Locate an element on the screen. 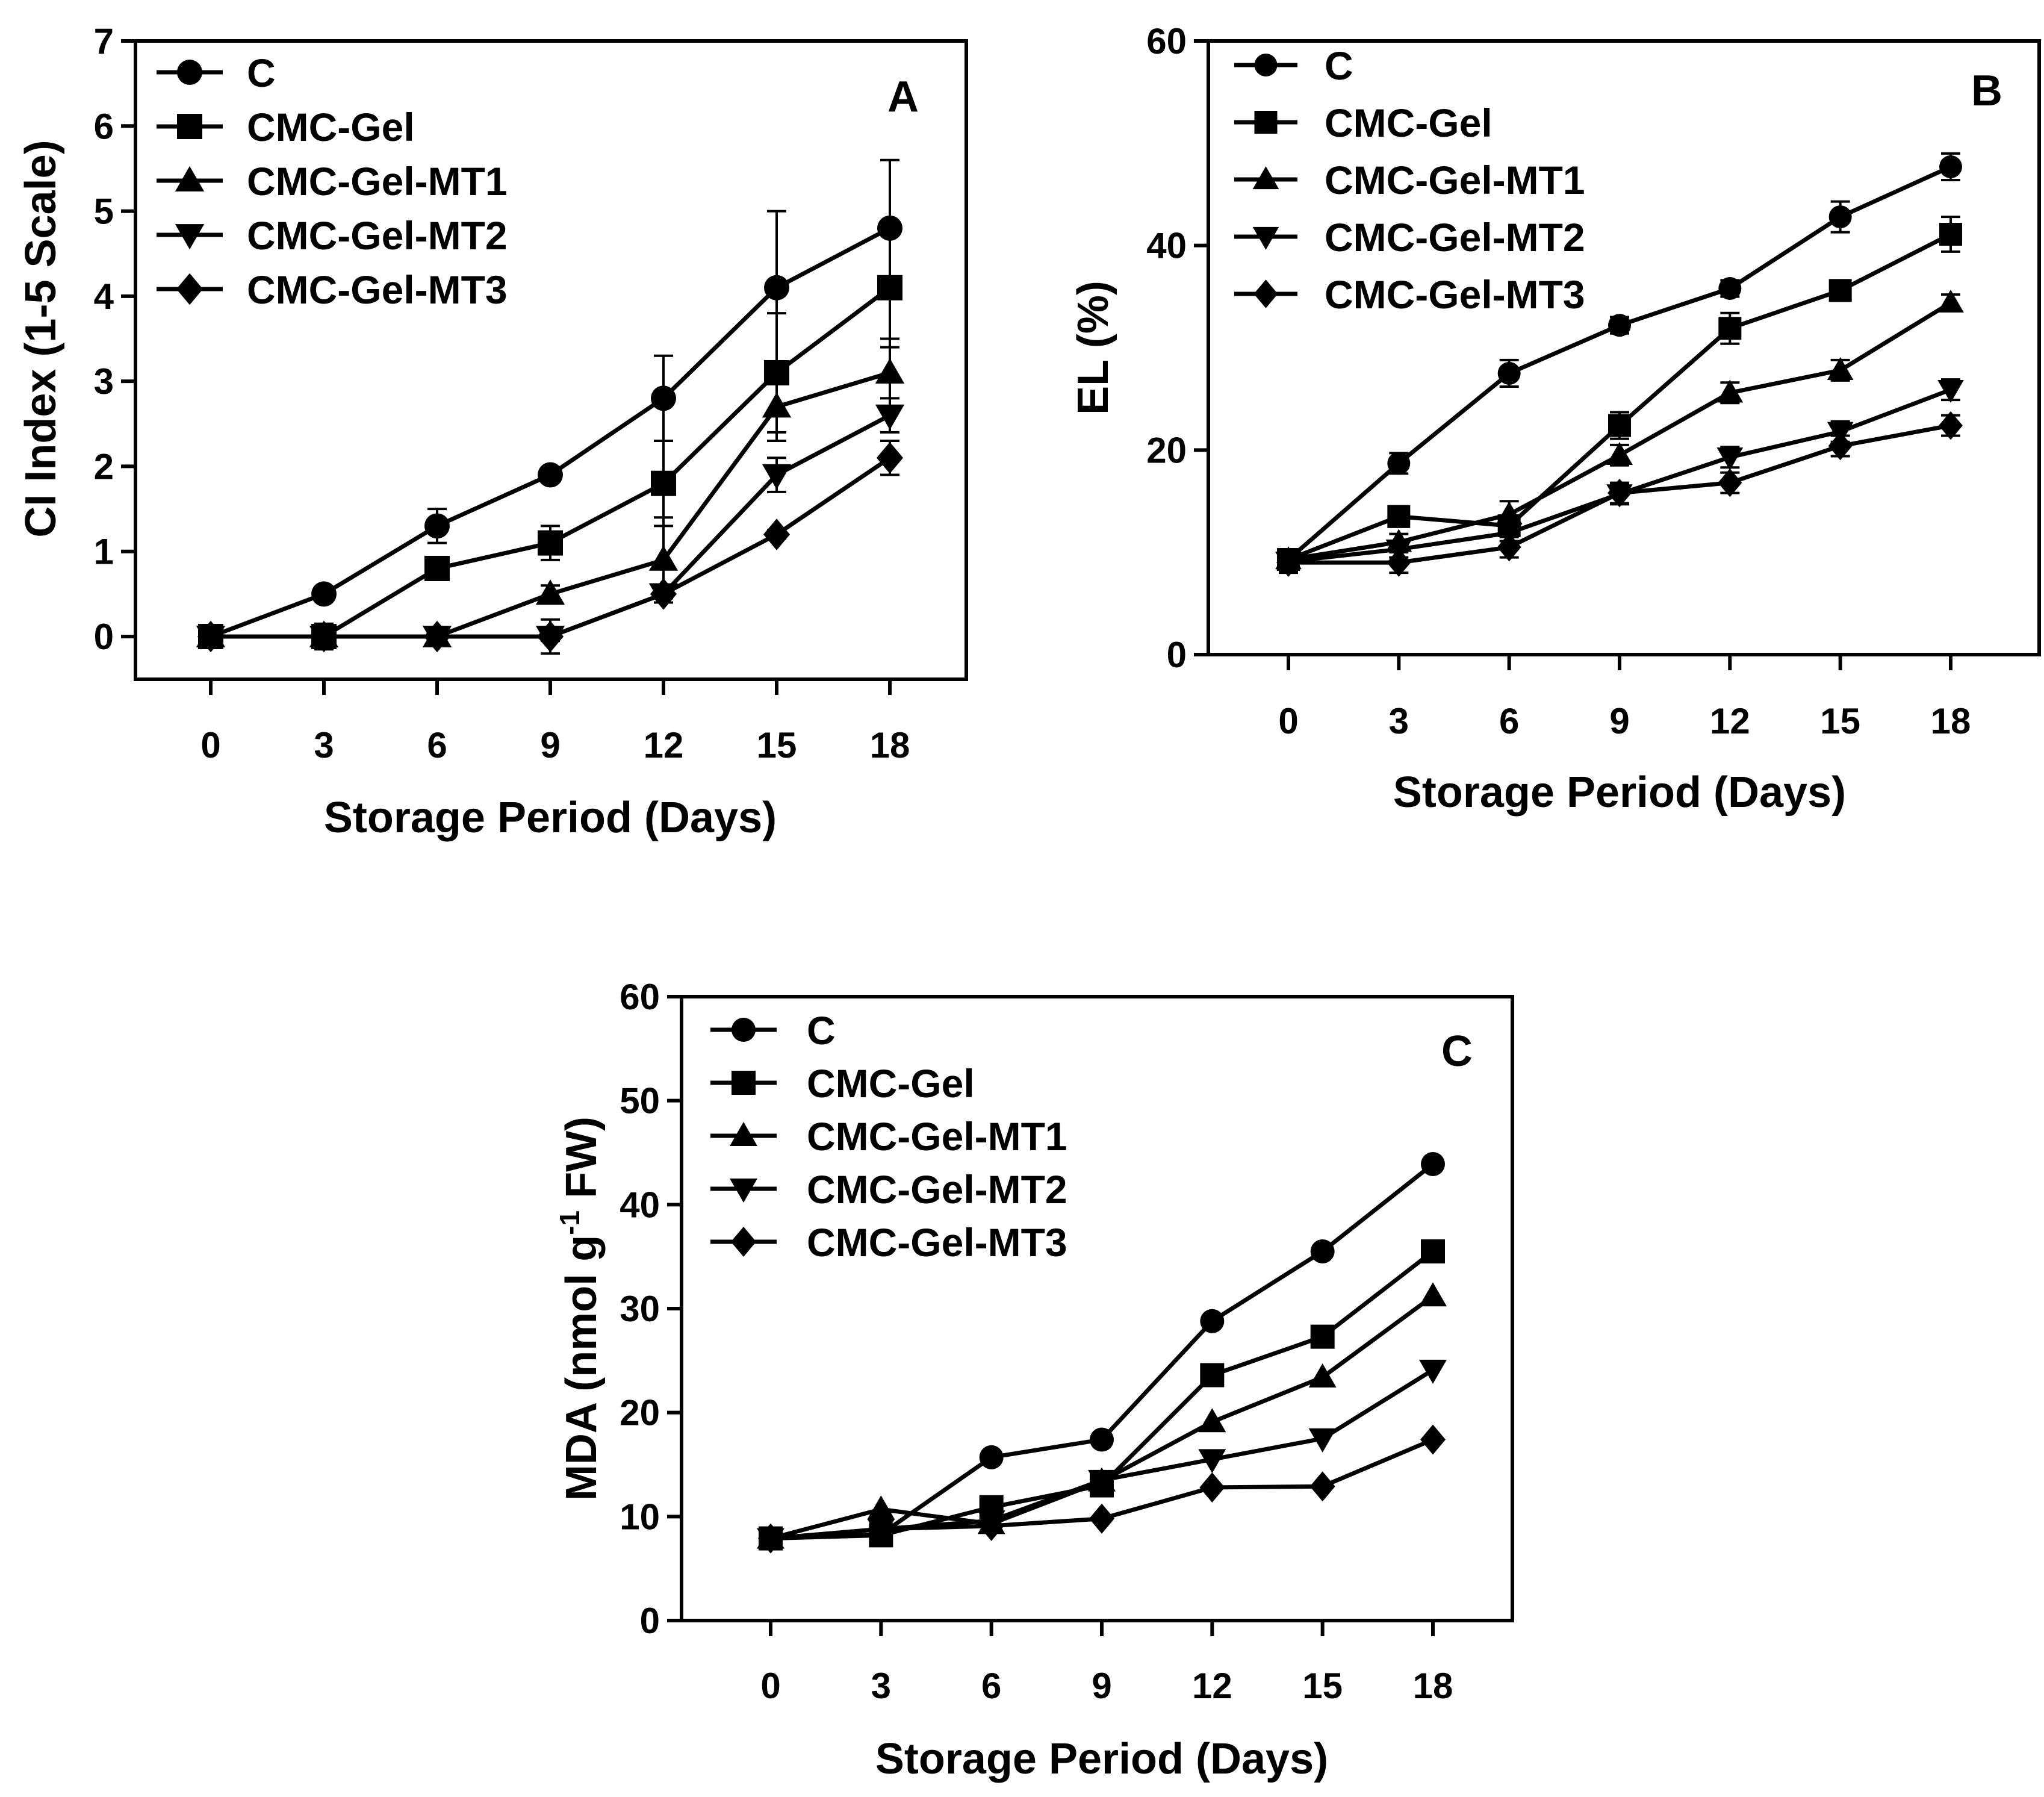  y-tick-label: 20 is located at coordinates (1166, 450).